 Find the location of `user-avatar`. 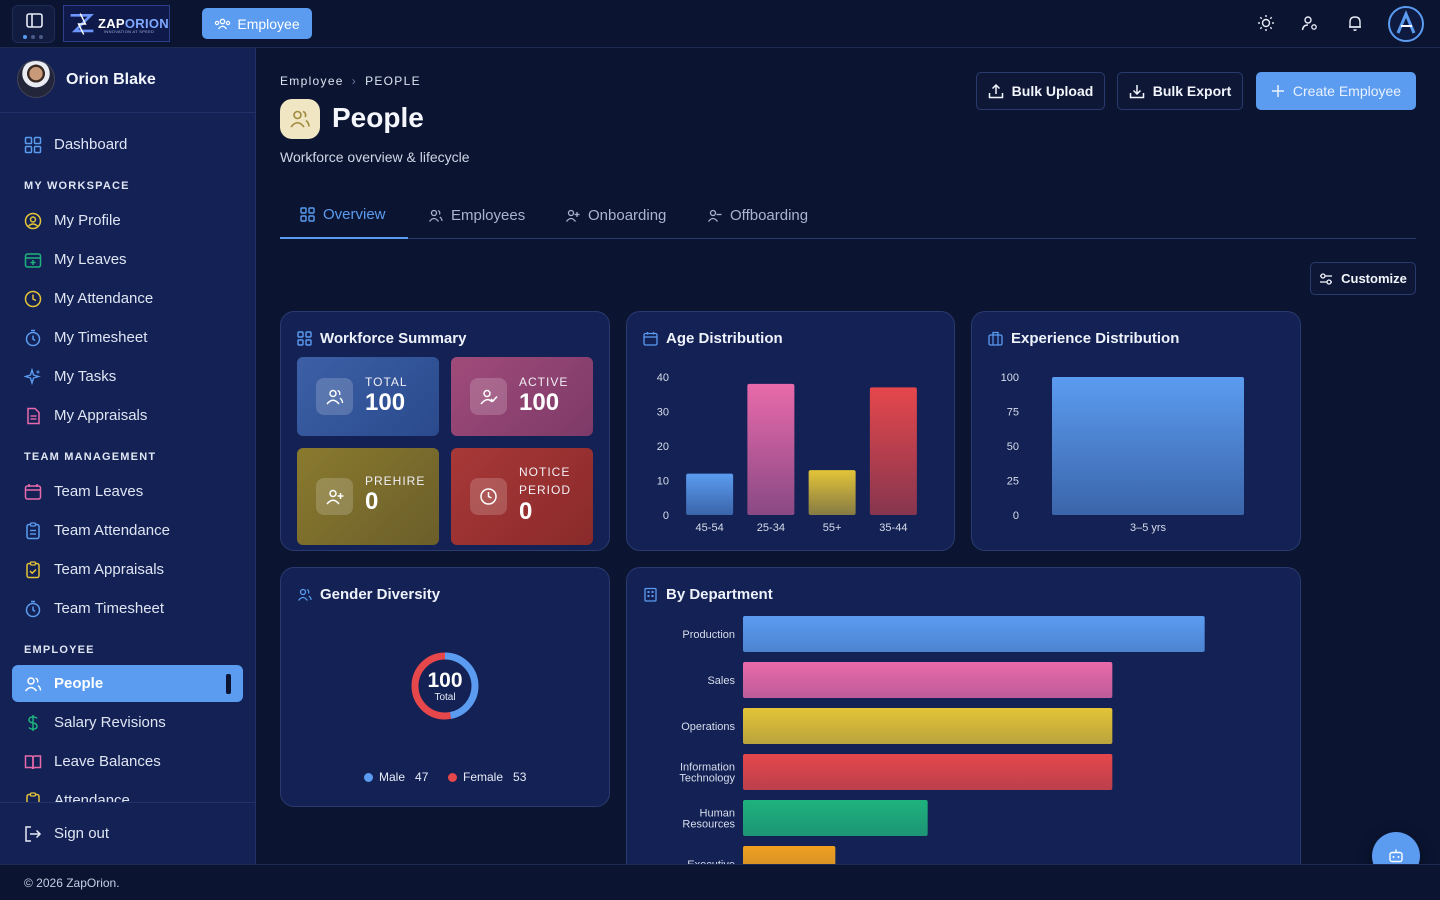

user-avatar is located at coordinates (36, 79).